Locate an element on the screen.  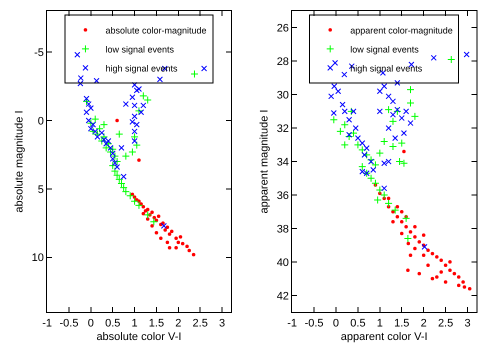
x-tick-label: -1 is located at coordinates (292, 323).